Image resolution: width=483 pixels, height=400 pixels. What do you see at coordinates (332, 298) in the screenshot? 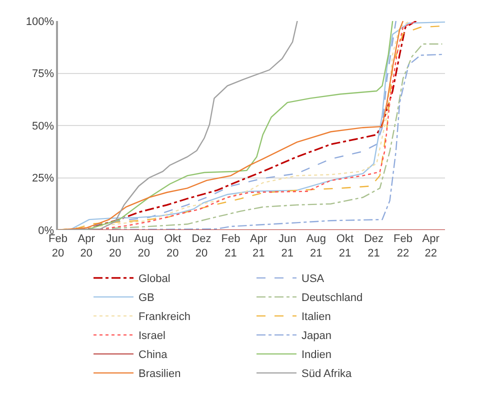
I see `legend-label: Deutschland` at bounding box center [332, 298].